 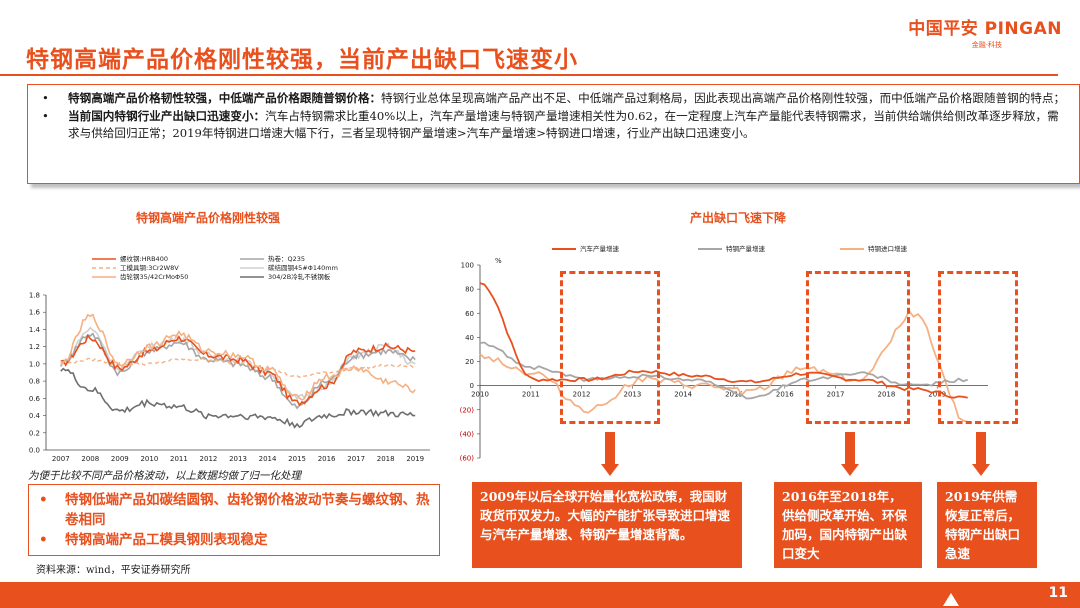 What do you see at coordinates (302, 59) in the screenshot?
I see `page-title: 特钢高端产品价格刚性较强，当前产出缺口飞速变小` at bounding box center [302, 59].